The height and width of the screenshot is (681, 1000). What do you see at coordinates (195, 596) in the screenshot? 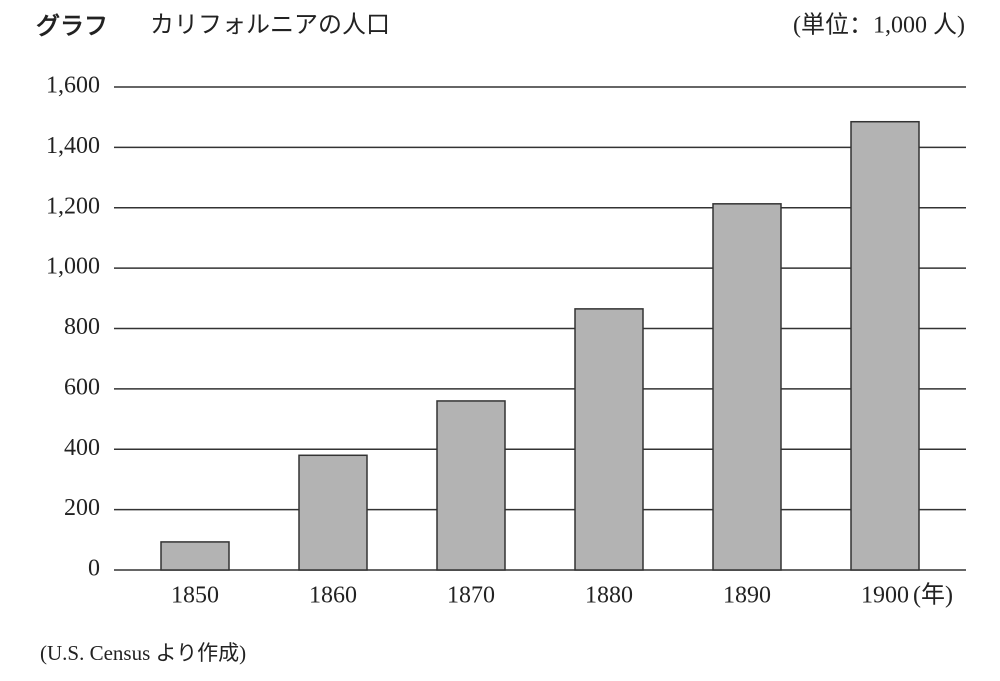
I see `x-tick-label: 1850` at bounding box center [195, 596].